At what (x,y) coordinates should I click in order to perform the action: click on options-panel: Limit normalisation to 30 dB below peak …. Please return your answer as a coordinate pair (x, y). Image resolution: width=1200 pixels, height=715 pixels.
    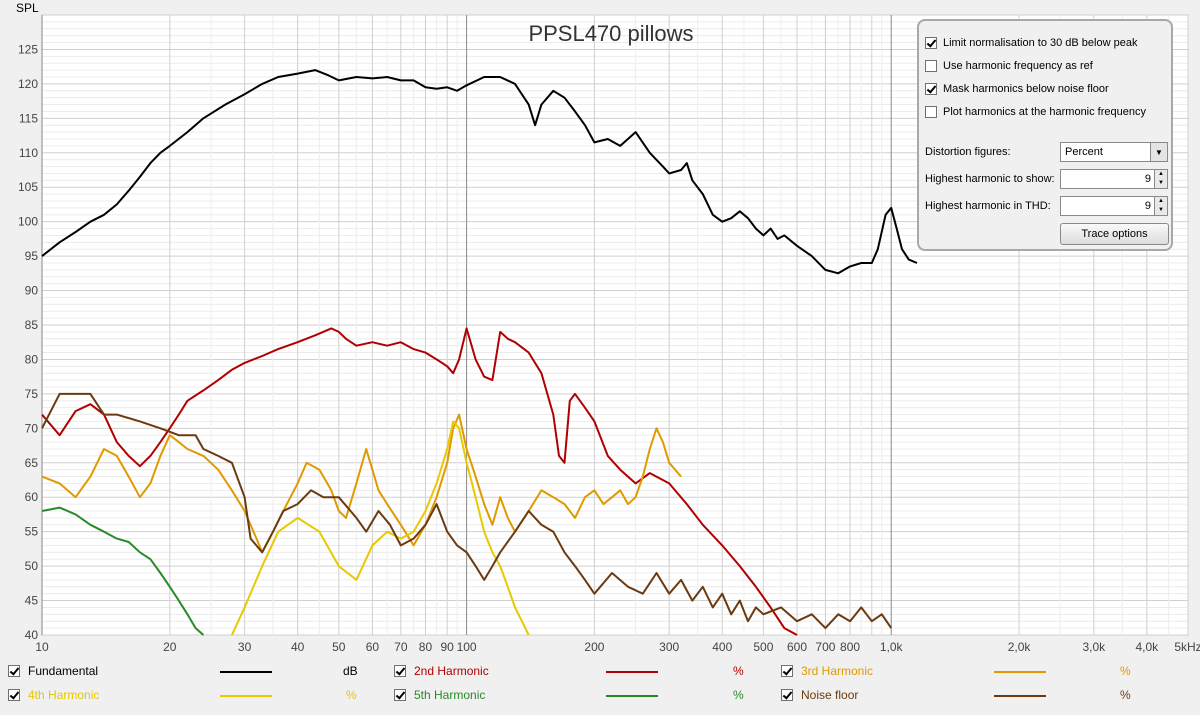
    Looking at the image, I should click on (1045, 135).